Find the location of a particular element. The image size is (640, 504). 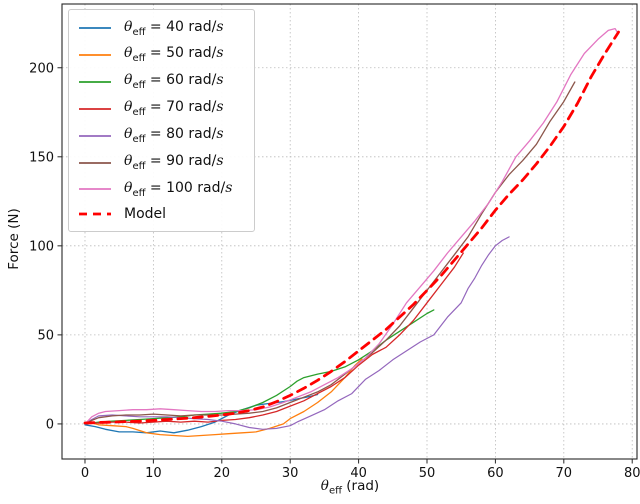

legend-item-5: θeff = 90 rad/s is located at coordinates (162, 163).